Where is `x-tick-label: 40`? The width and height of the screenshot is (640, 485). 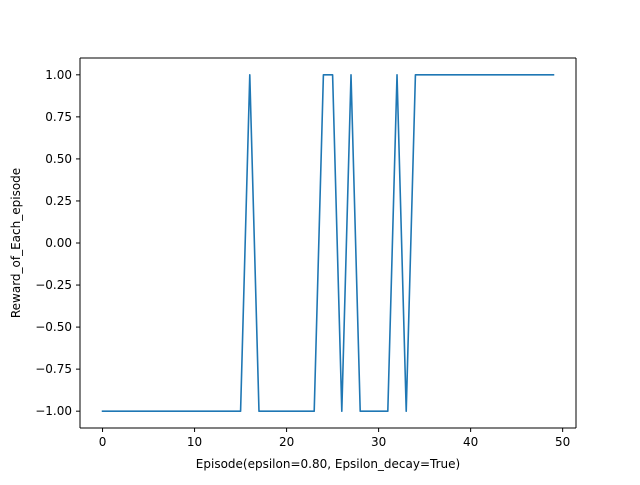 x-tick-label: 40 is located at coordinates (470, 442).